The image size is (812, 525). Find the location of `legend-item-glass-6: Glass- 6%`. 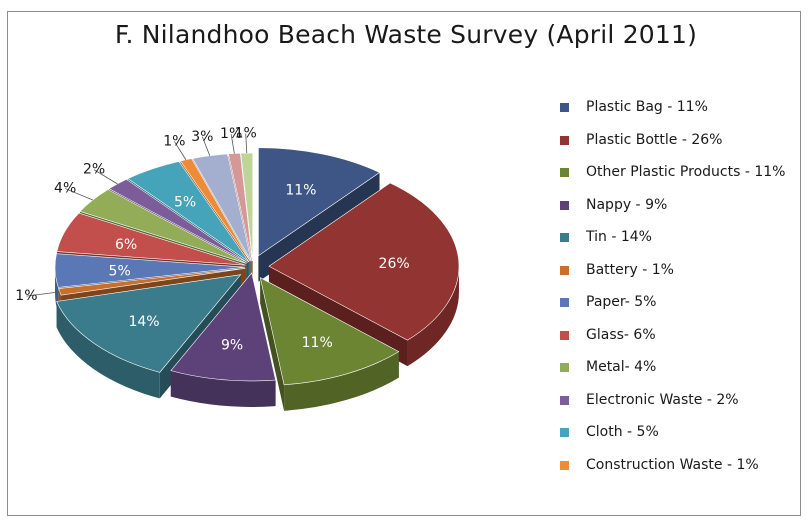

legend-item-glass-6: Glass- 6% is located at coordinates (682, 343).